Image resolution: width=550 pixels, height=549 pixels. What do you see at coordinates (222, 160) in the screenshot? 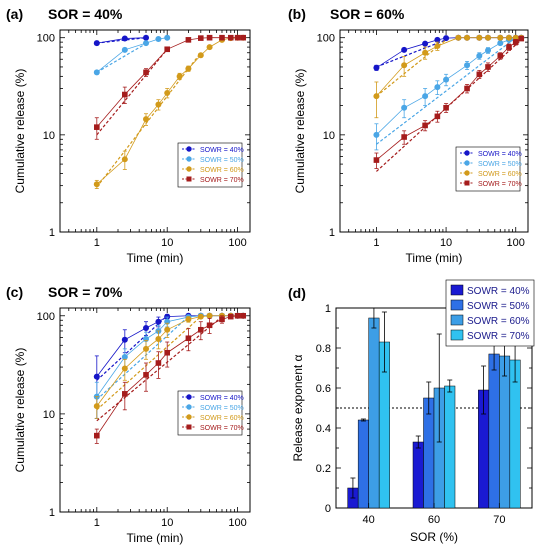
I see `legend-label: SOWR = 50%` at bounding box center [222, 160].